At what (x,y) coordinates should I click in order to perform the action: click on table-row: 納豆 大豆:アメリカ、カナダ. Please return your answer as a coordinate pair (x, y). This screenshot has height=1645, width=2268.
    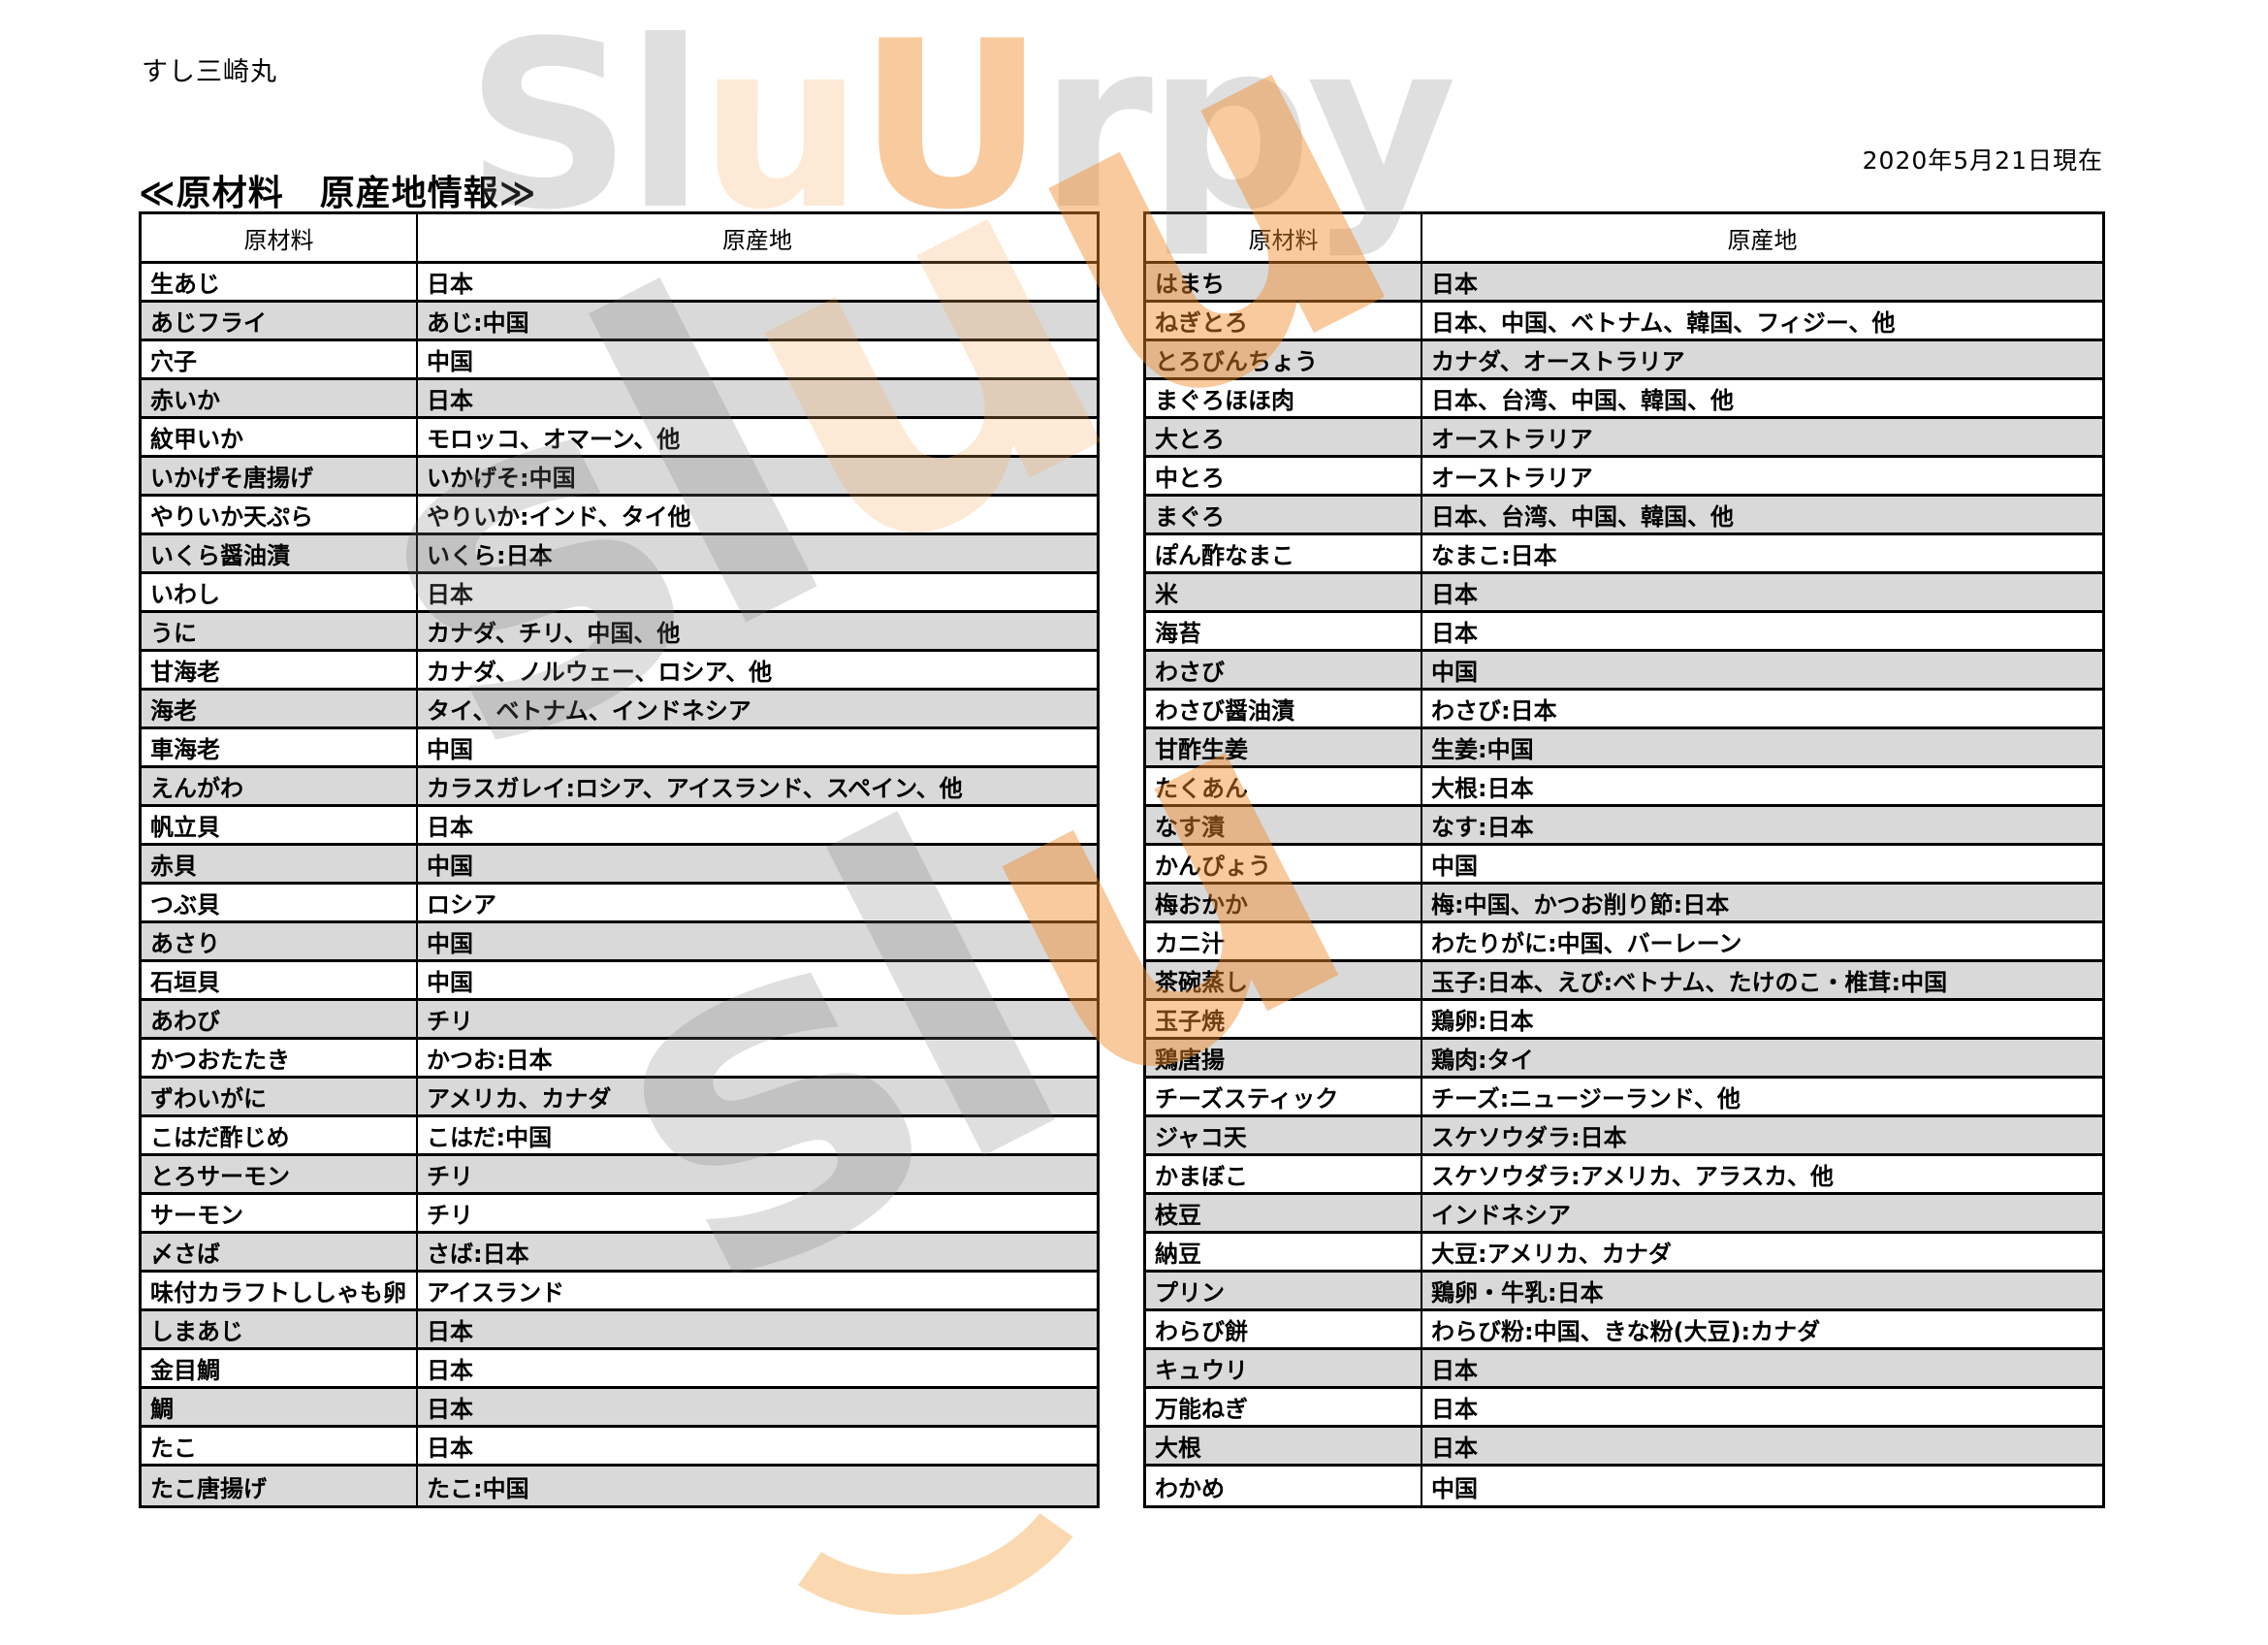
    Looking at the image, I should click on (1624, 1253).